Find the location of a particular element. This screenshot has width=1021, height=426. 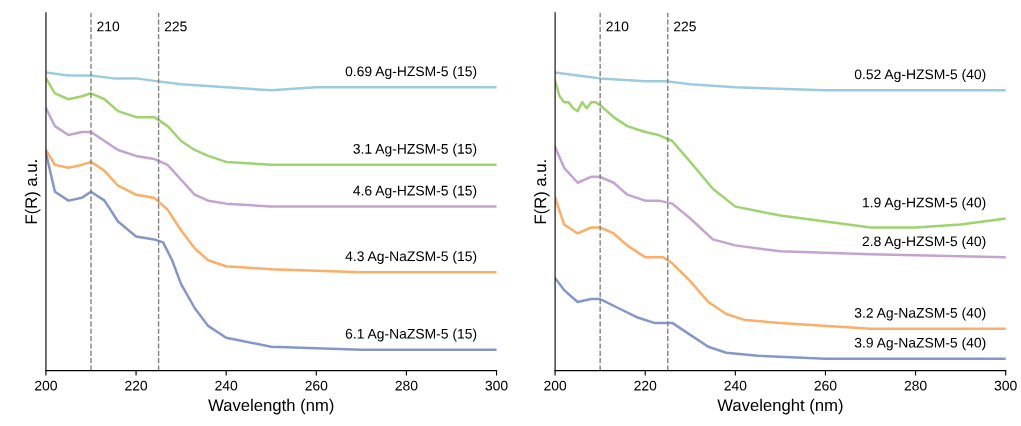

series-label: 4.6 Ag-HZSM-5 (15) is located at coordinates (415, 192).